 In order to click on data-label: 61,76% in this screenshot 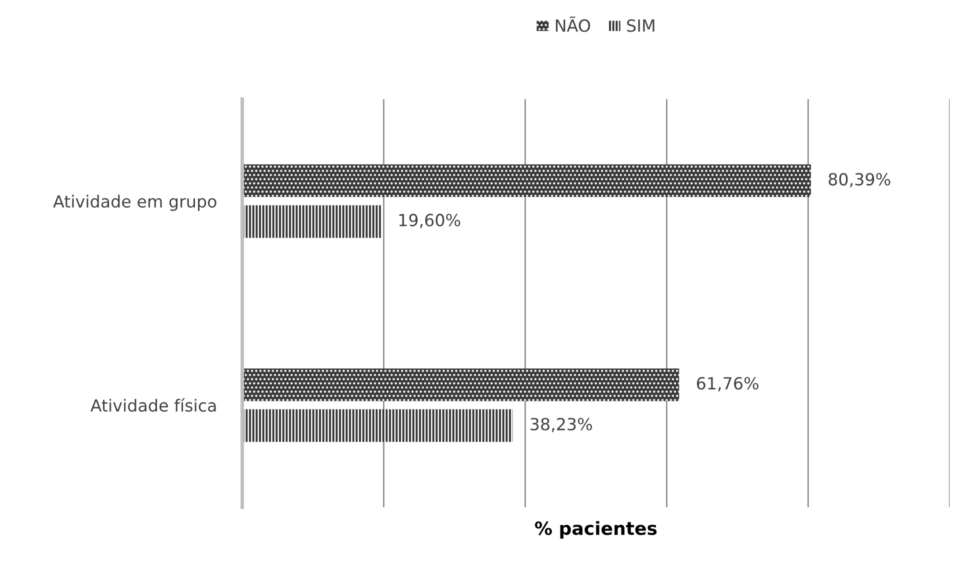, I will do `click(727, 384)`.